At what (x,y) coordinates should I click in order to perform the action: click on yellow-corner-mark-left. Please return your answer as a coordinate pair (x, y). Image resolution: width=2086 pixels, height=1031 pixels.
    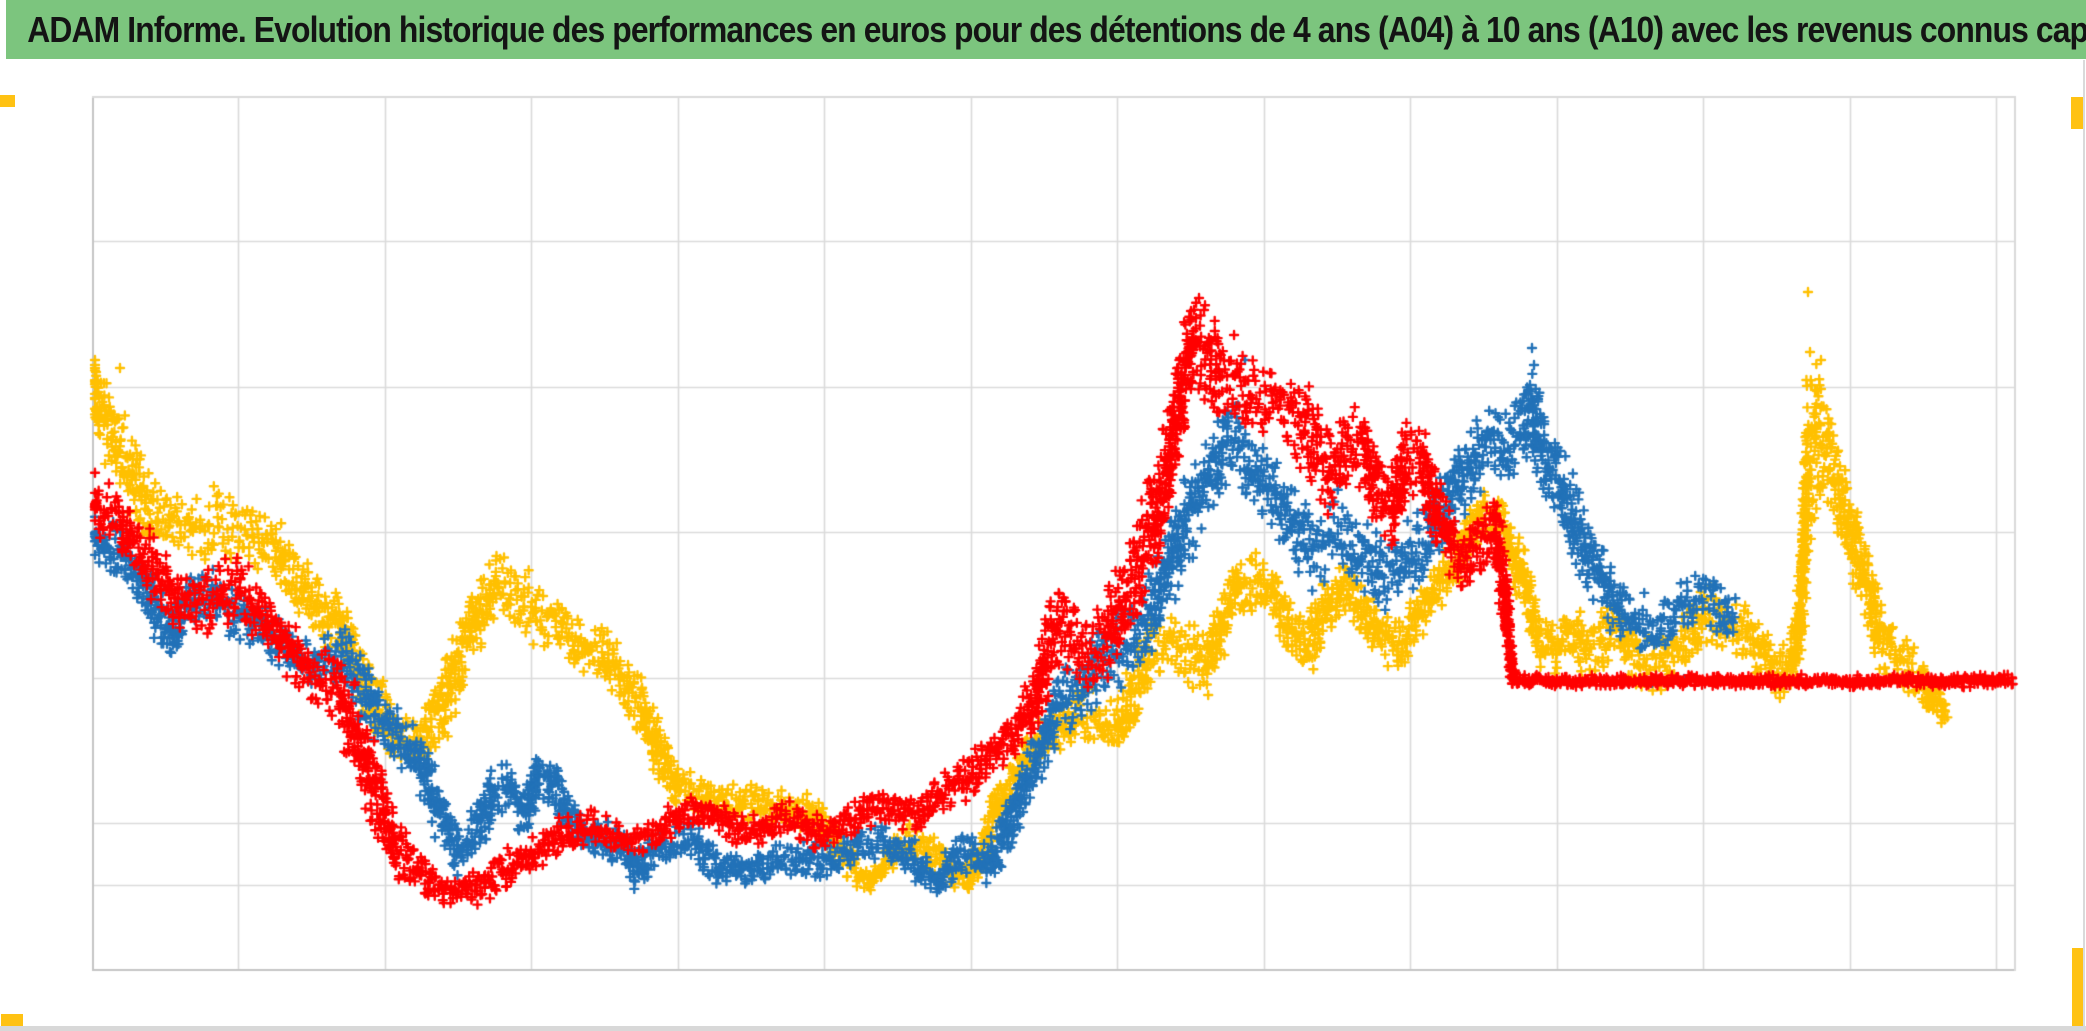
    Looking at the image, I should click on (7, 101).